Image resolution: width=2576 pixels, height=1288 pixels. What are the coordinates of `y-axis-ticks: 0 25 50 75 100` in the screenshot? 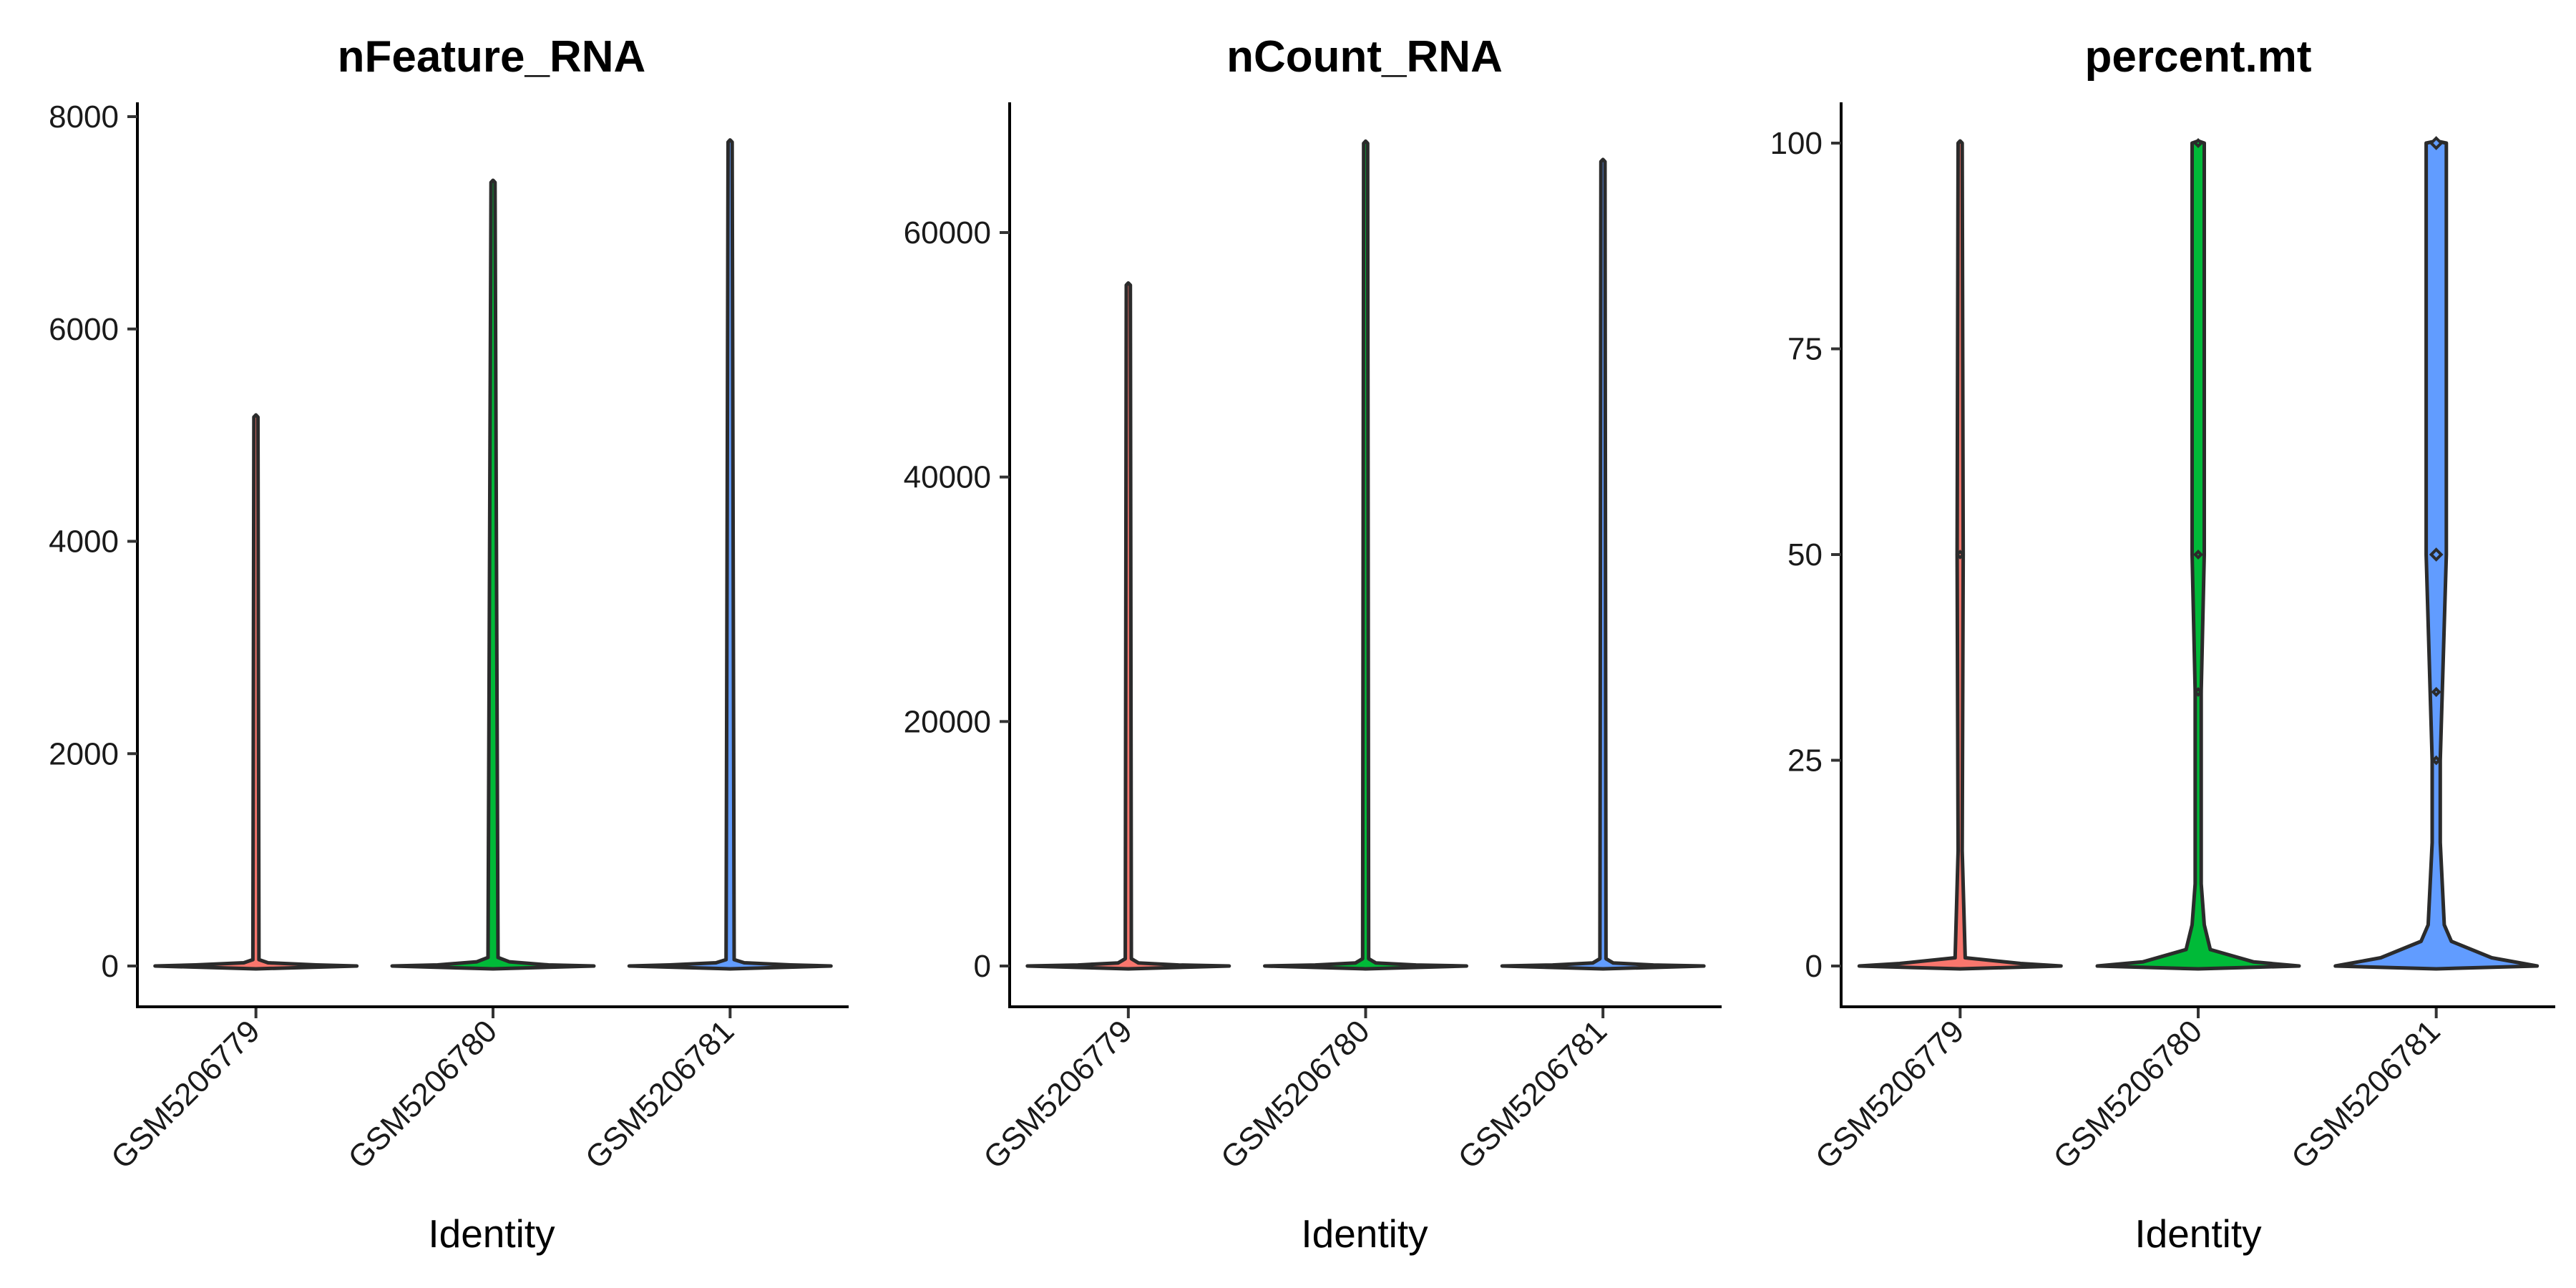 It's located at (1805, 555).